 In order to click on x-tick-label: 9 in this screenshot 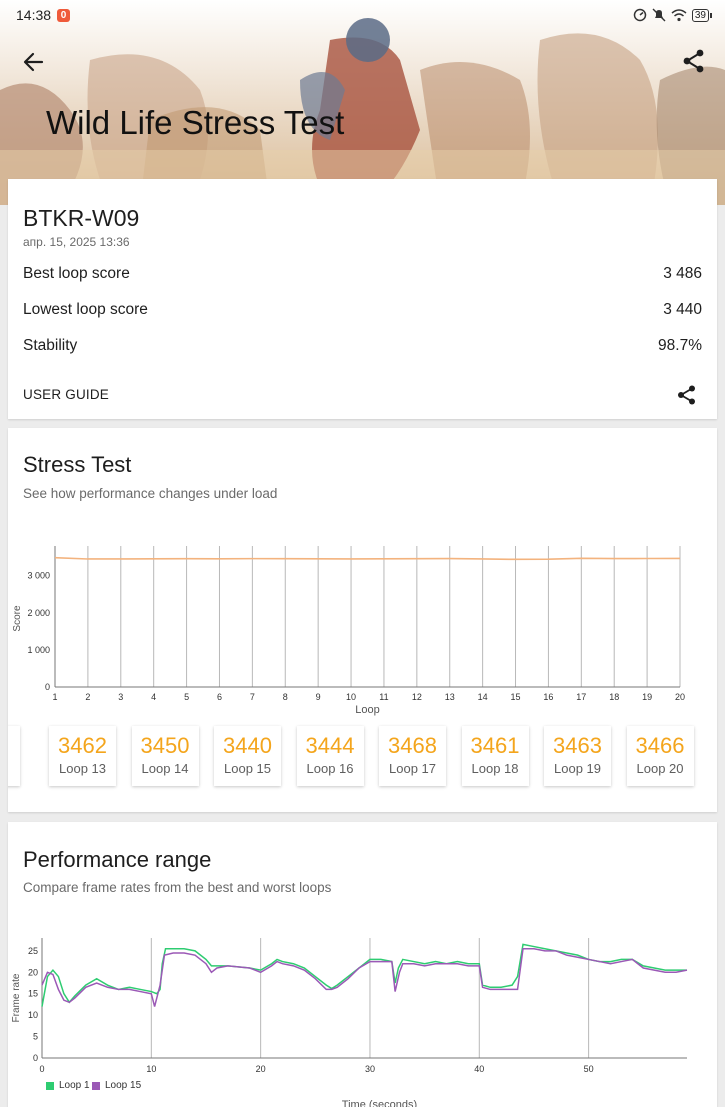, I will do `click(318, 697)`.